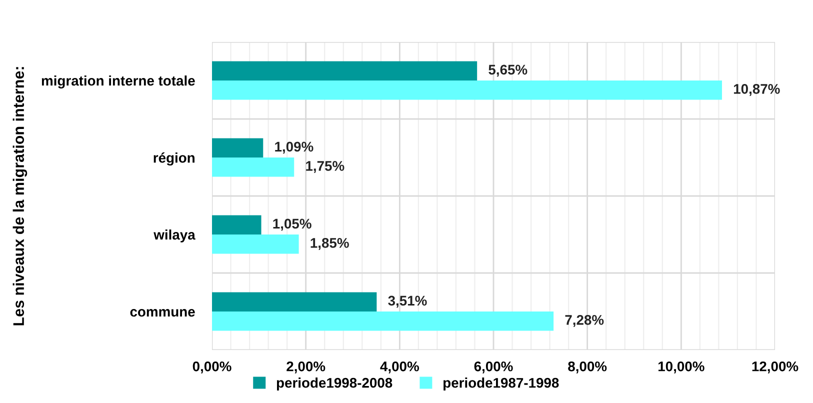 This screenshot has width=813, height=403. I want to click on data-label: 1,09%, so click(294, 148).